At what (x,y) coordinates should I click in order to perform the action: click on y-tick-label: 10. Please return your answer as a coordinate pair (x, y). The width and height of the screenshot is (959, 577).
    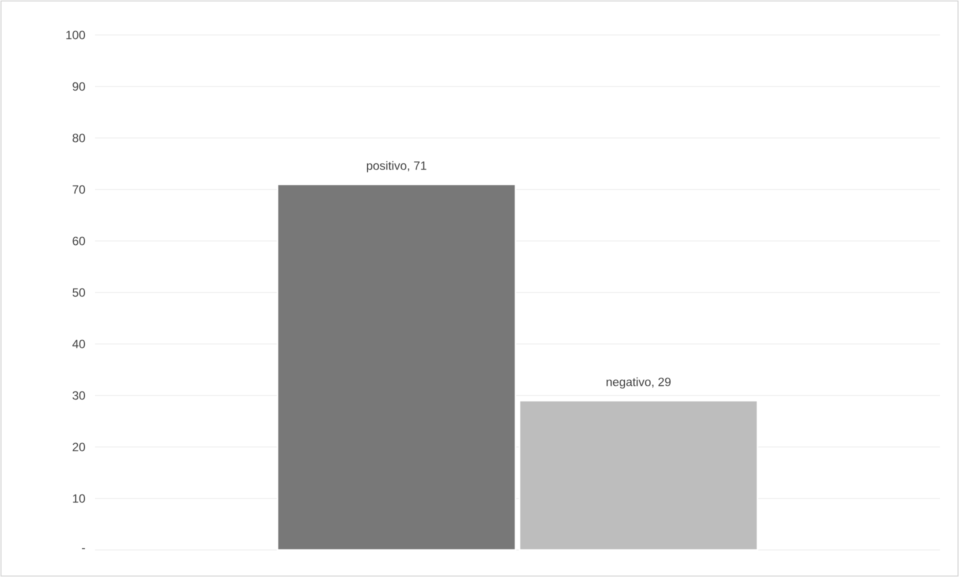
    Looking at the image, I should click on (79, 498).